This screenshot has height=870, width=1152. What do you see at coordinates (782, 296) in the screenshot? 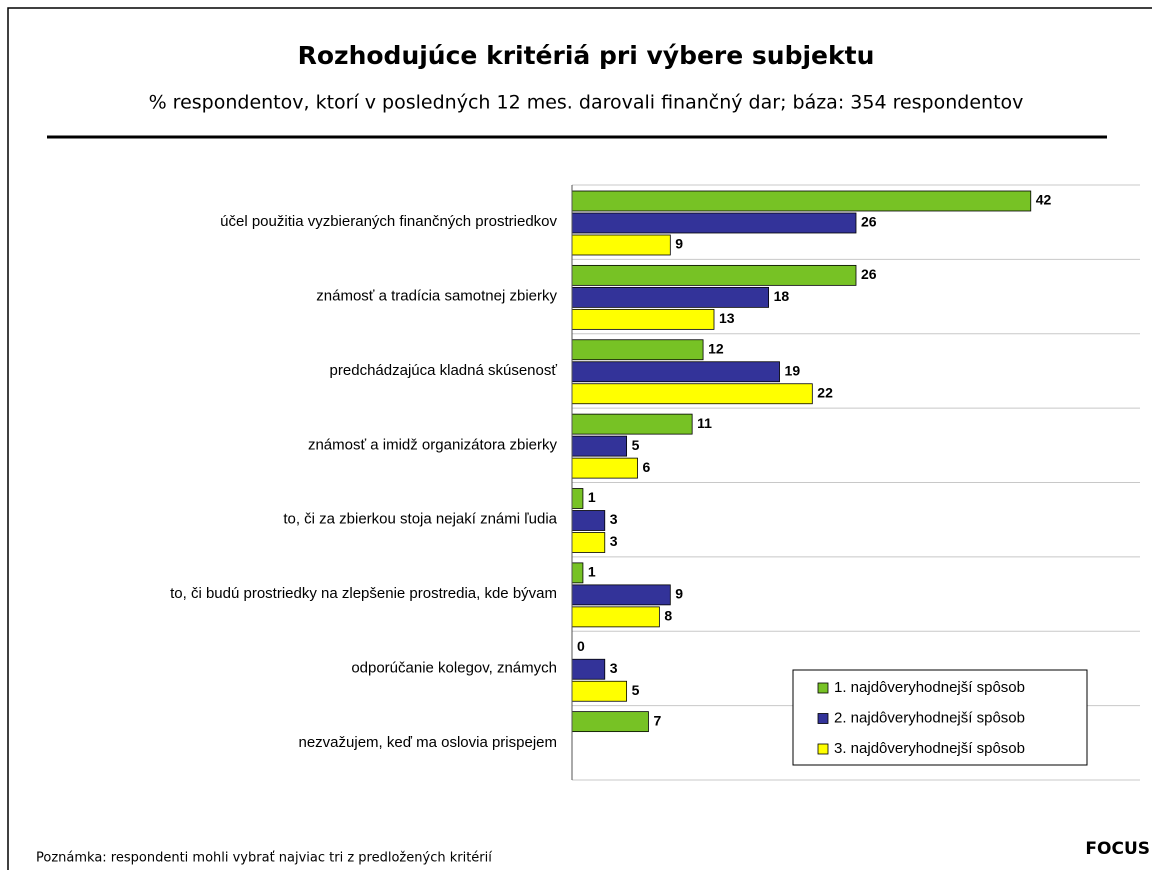
I see `value-label: 18` at bounding box center [782, 296].